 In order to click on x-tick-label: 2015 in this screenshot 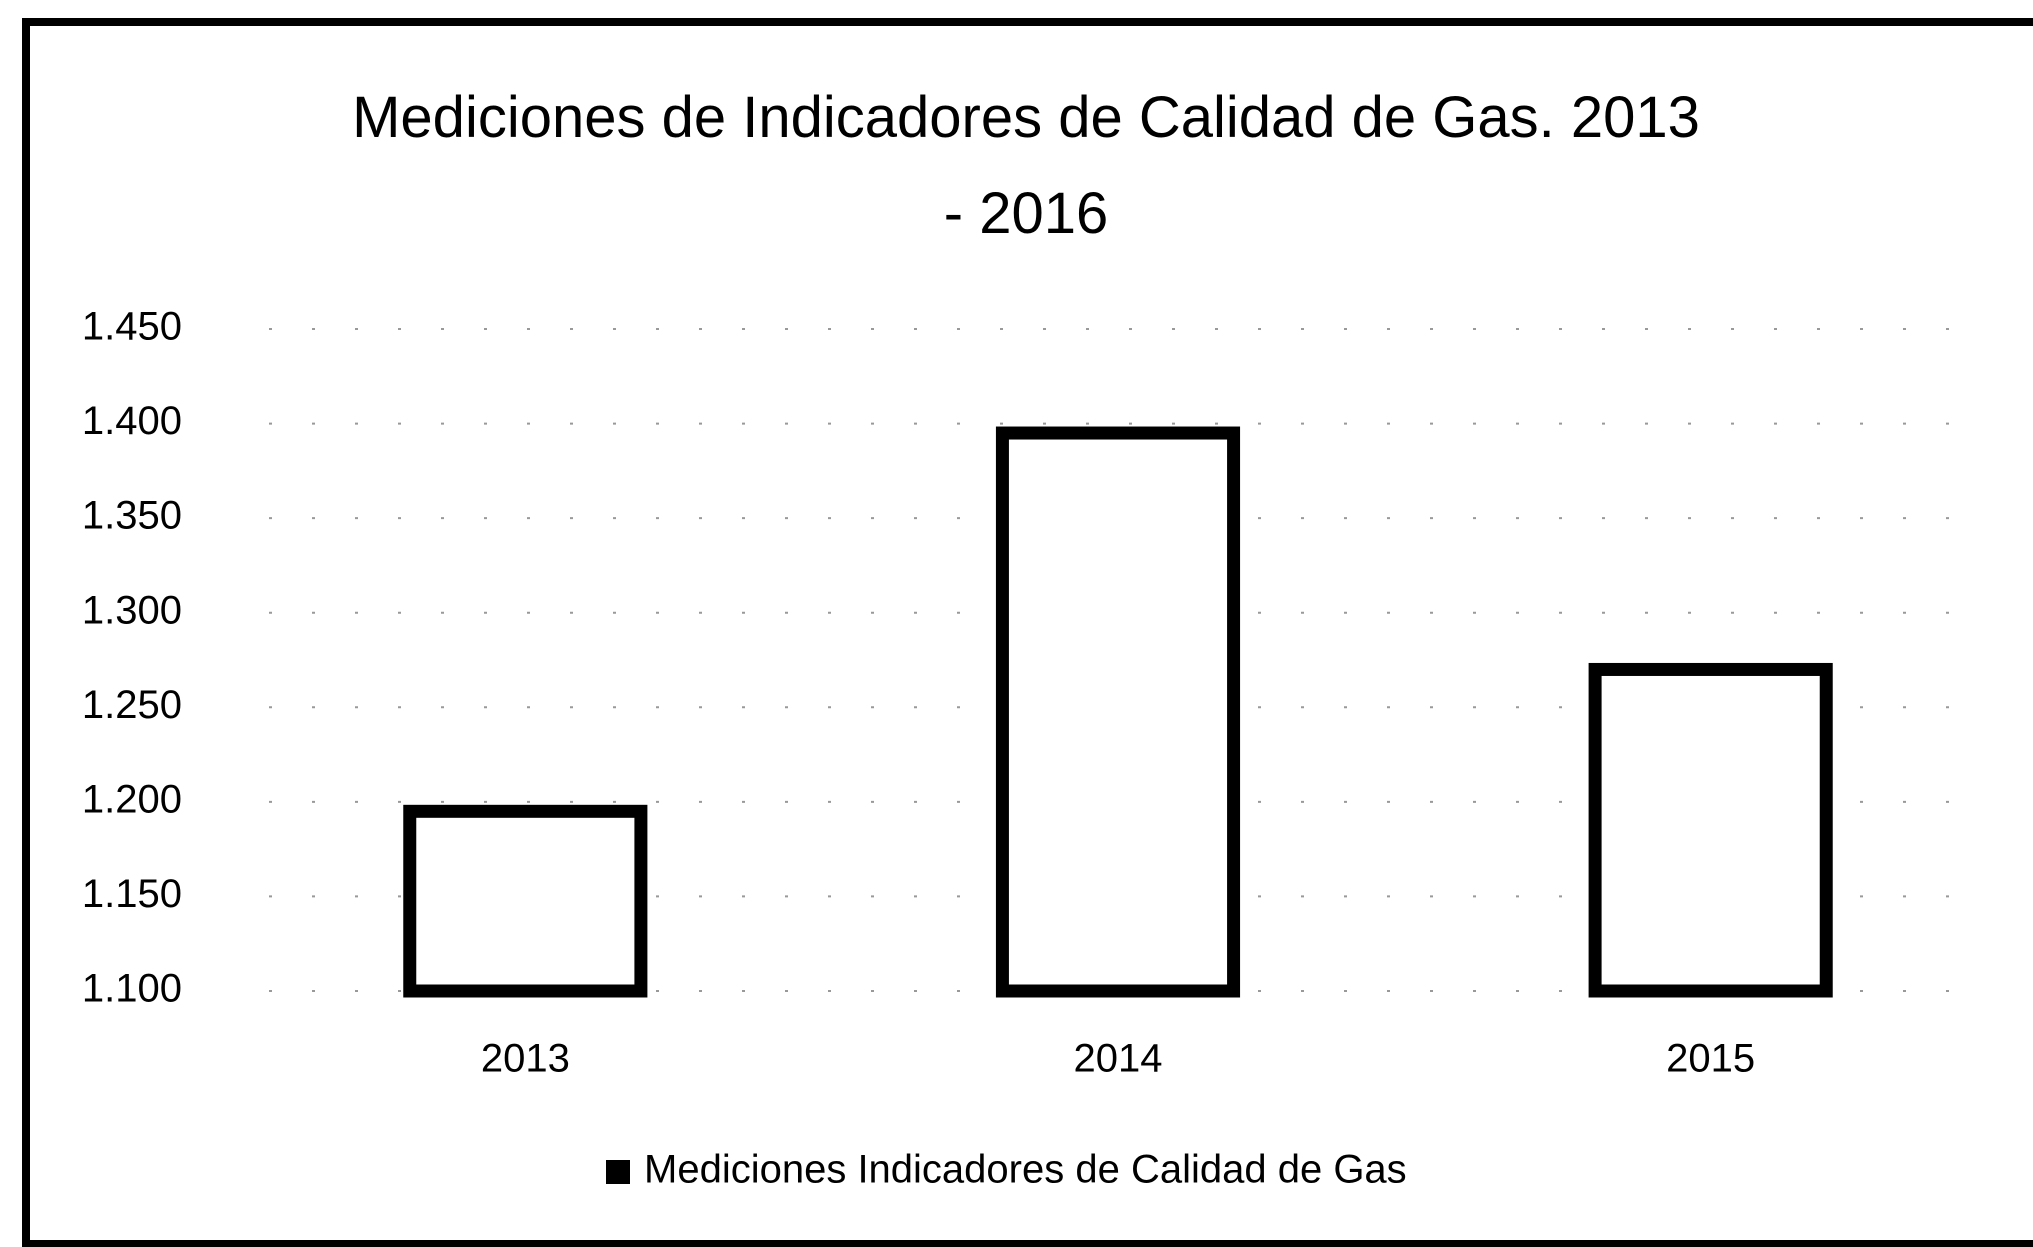, I will do `click(1710, 1059)`.